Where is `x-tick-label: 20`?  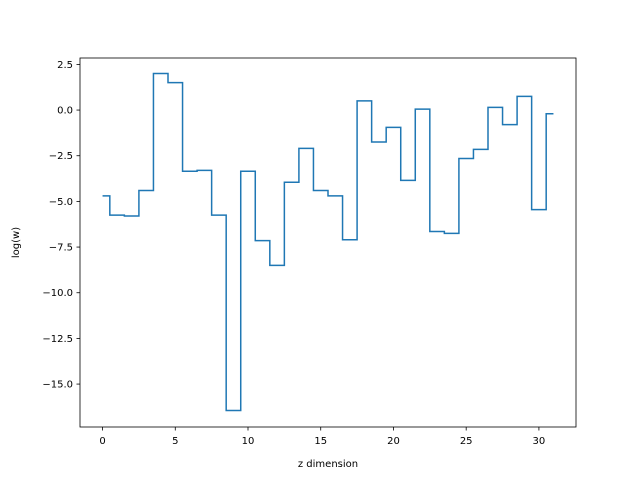
x-tick-label: 20 is located at coordinates (393, 441).